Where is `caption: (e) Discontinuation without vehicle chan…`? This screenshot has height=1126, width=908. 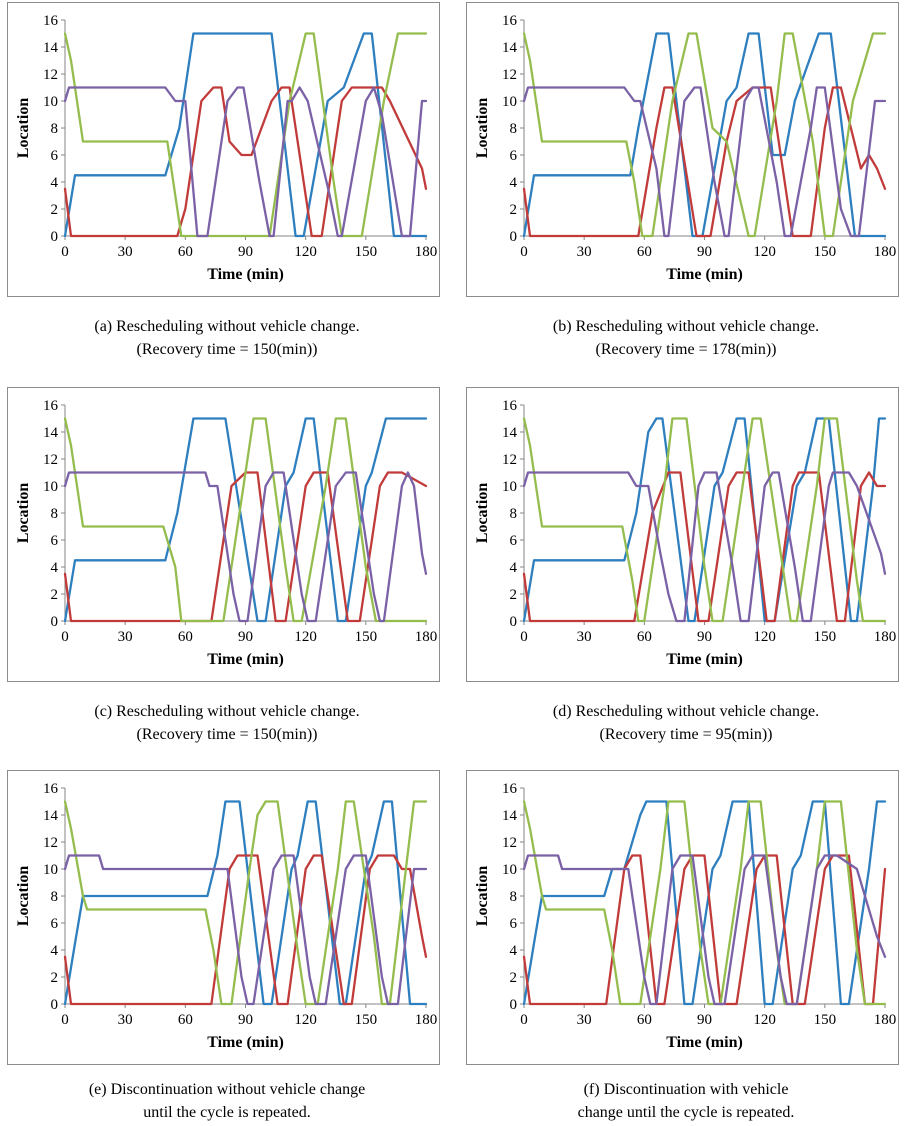
caption: (e) Discontinuation without vehicle chan… is located at coordinates (227, 1101).